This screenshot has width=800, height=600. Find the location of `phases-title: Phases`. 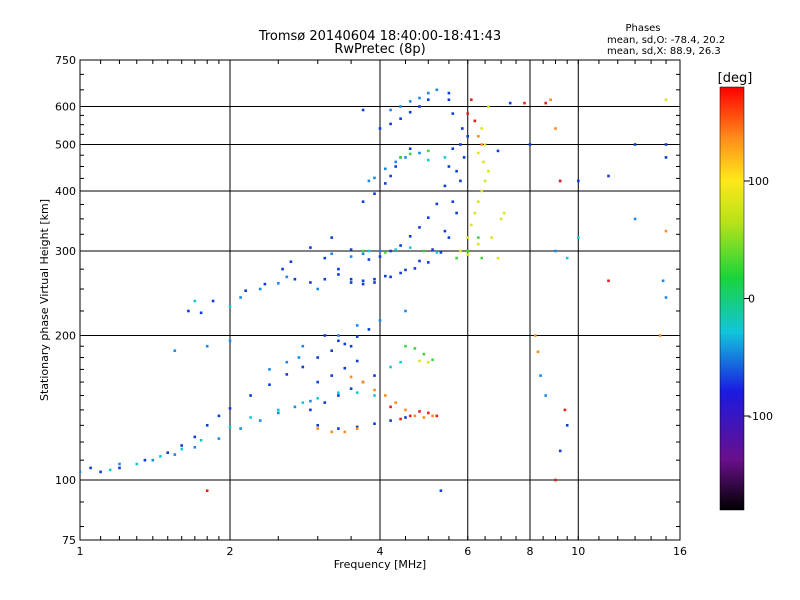

phases-title: Phases is located at coordinates (642, 28).